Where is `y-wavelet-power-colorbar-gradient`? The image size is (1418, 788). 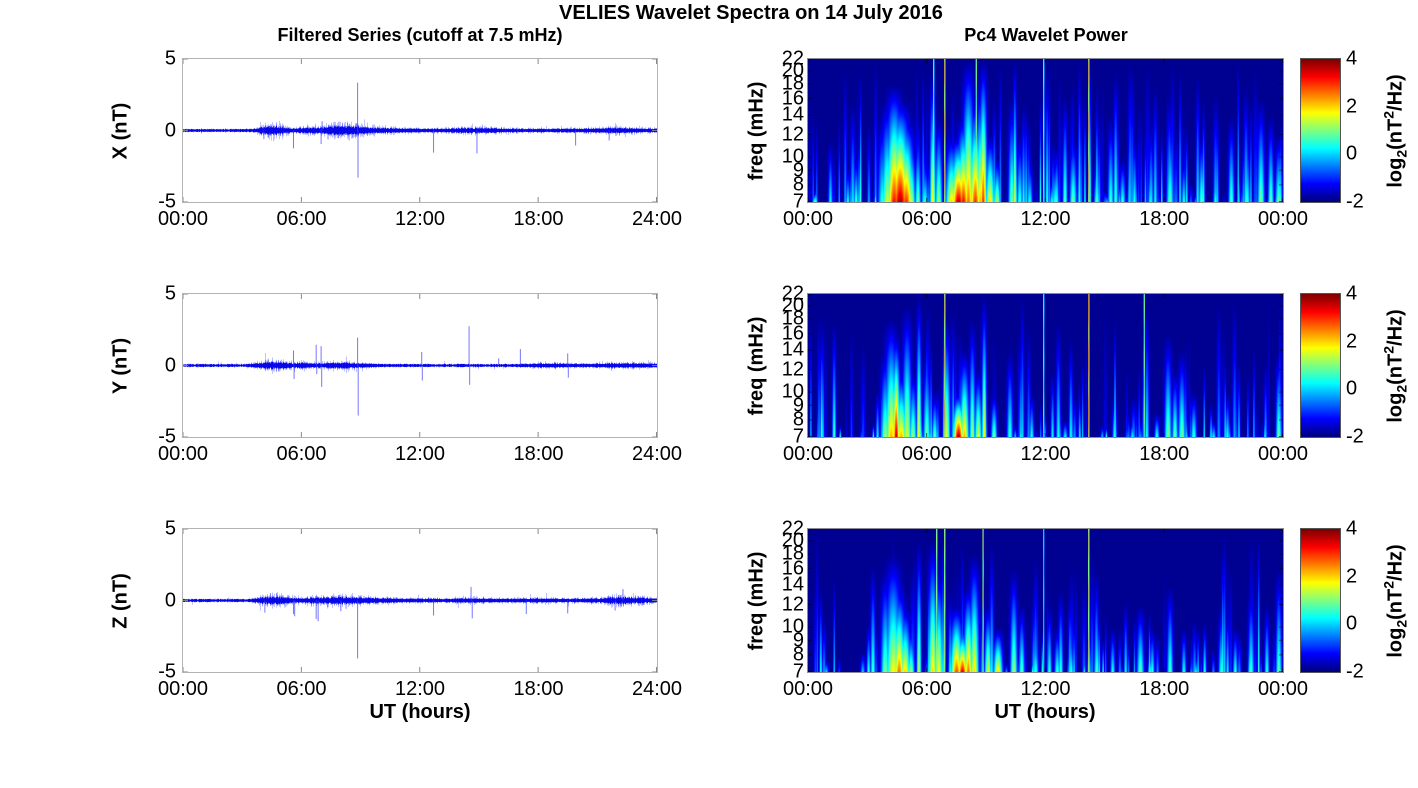 y-wavelet-power-colorbar-gradient is located at coordinates (1320, 365).